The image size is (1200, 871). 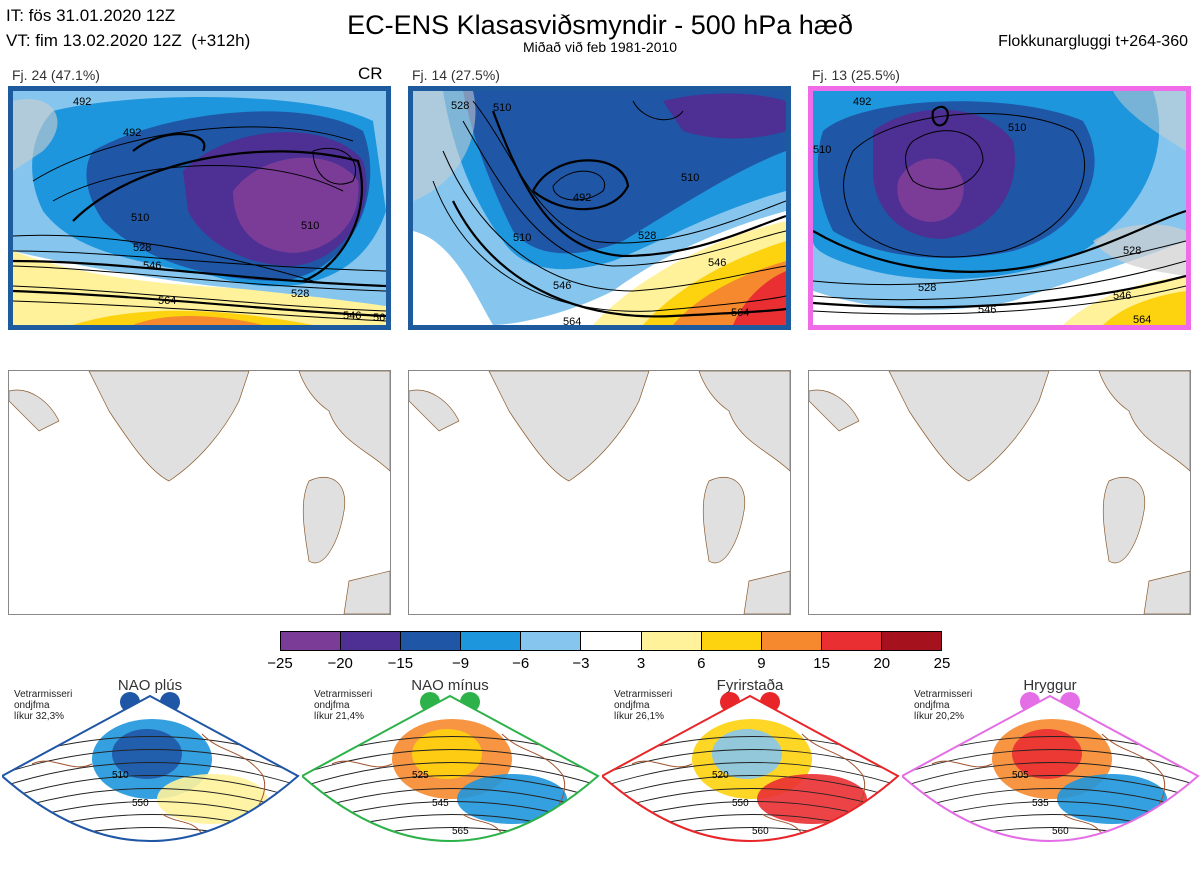 I want to click on regime-contour-label: 505, so click(x=1020, y=775).